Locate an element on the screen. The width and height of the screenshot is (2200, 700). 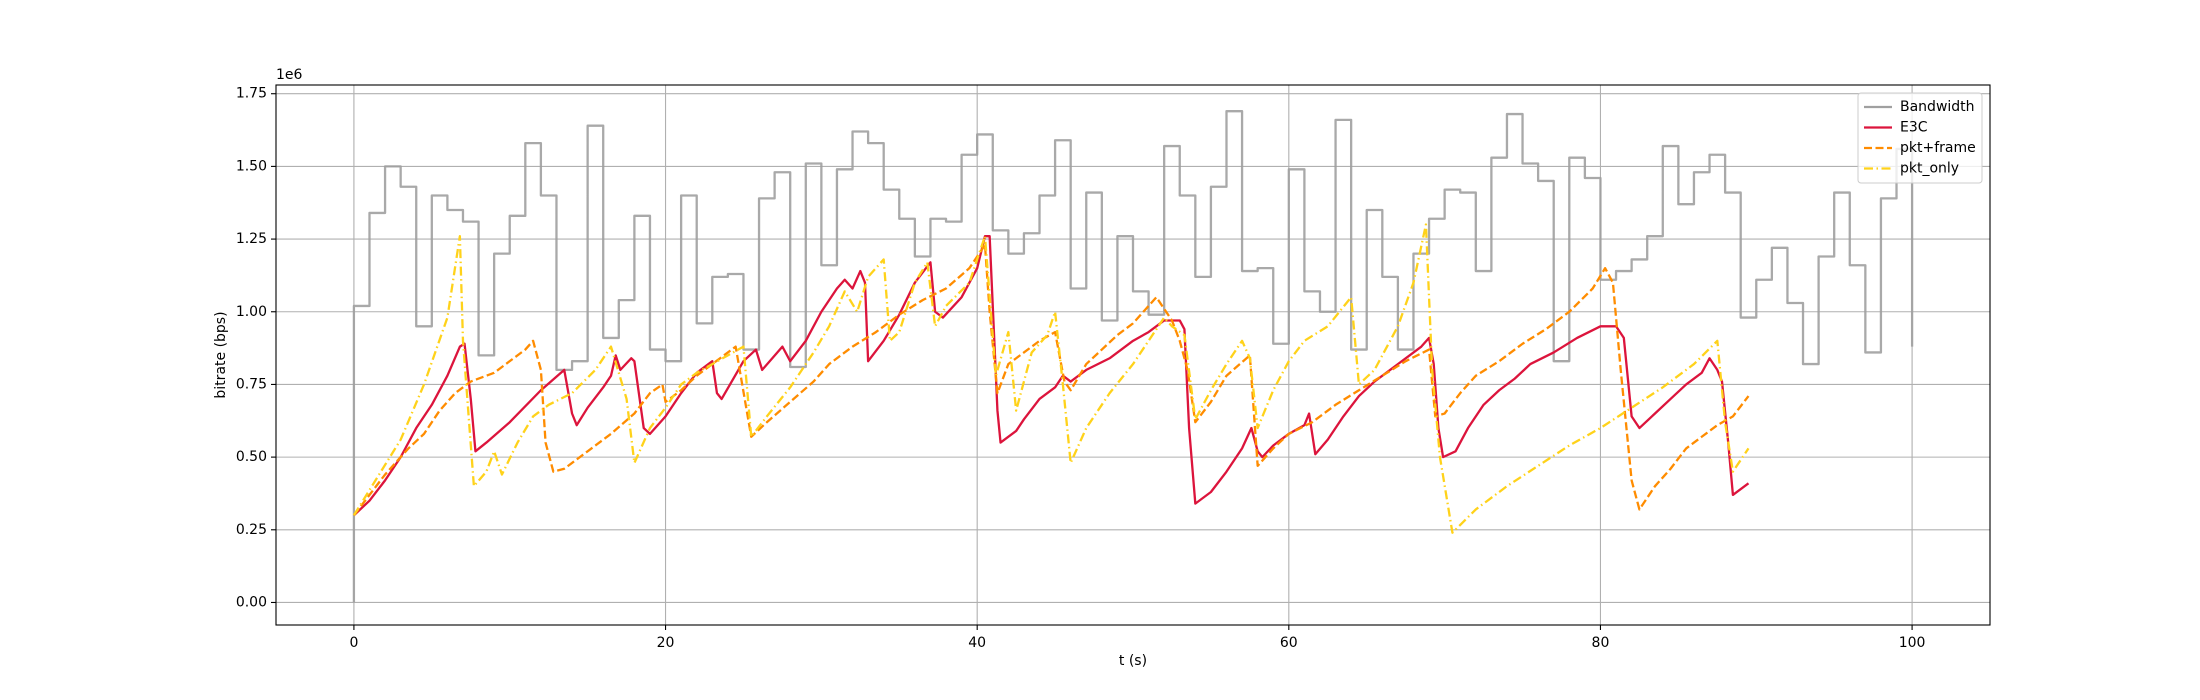
y-tick-label: 1.00 is located at coordinates (251, 312).